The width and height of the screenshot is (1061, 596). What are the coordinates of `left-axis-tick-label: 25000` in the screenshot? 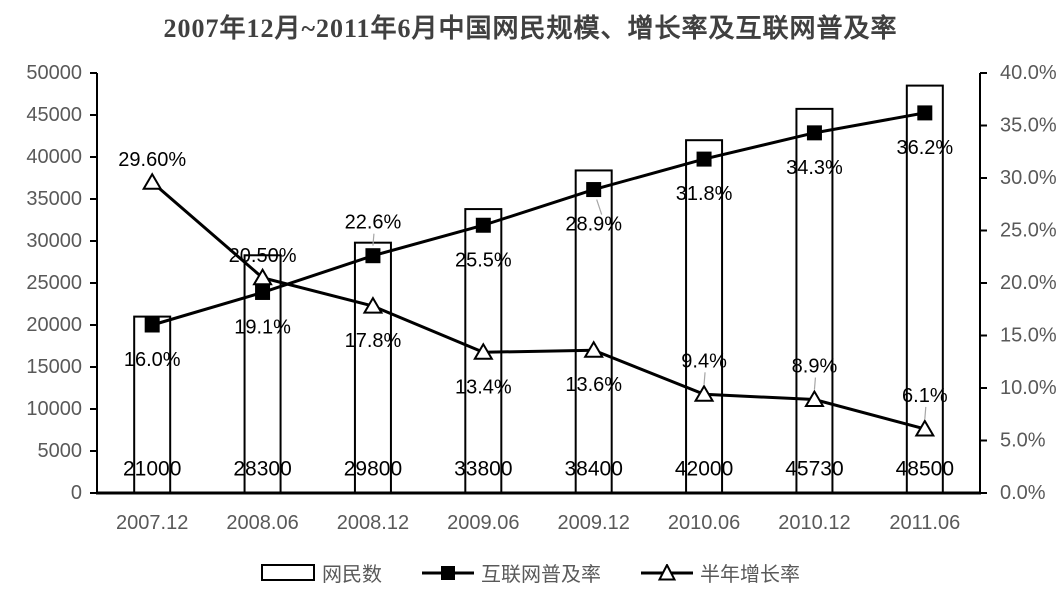 It's located at (54, 283).